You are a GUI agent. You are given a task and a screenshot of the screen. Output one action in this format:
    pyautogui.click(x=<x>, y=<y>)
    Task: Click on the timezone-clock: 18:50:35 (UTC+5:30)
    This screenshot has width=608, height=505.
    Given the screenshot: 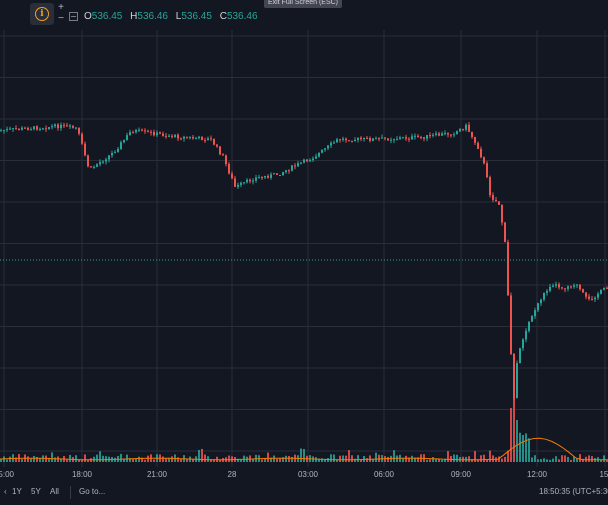 What is the action you would take?
    pyautogui.click(x=573, y=491)
    